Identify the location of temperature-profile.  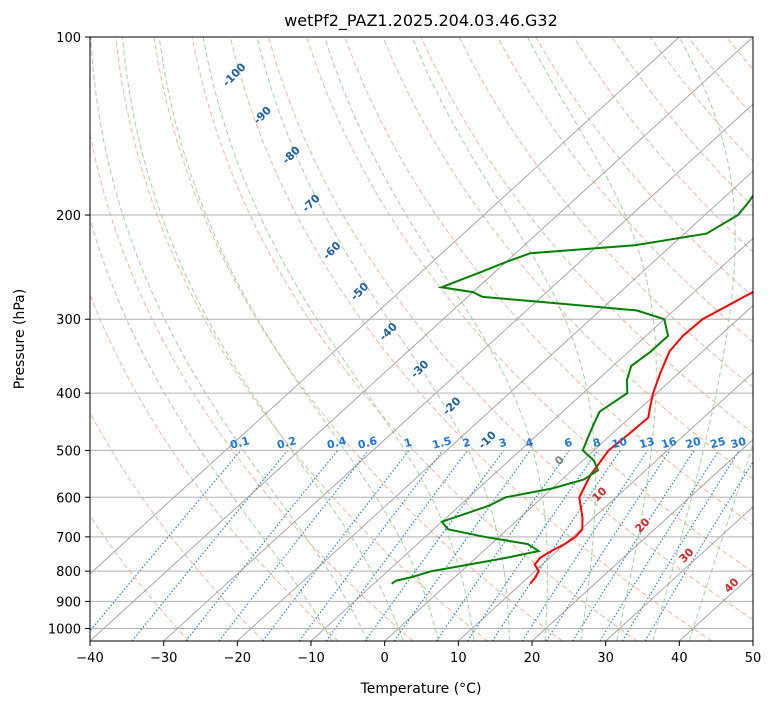
(641, 437).